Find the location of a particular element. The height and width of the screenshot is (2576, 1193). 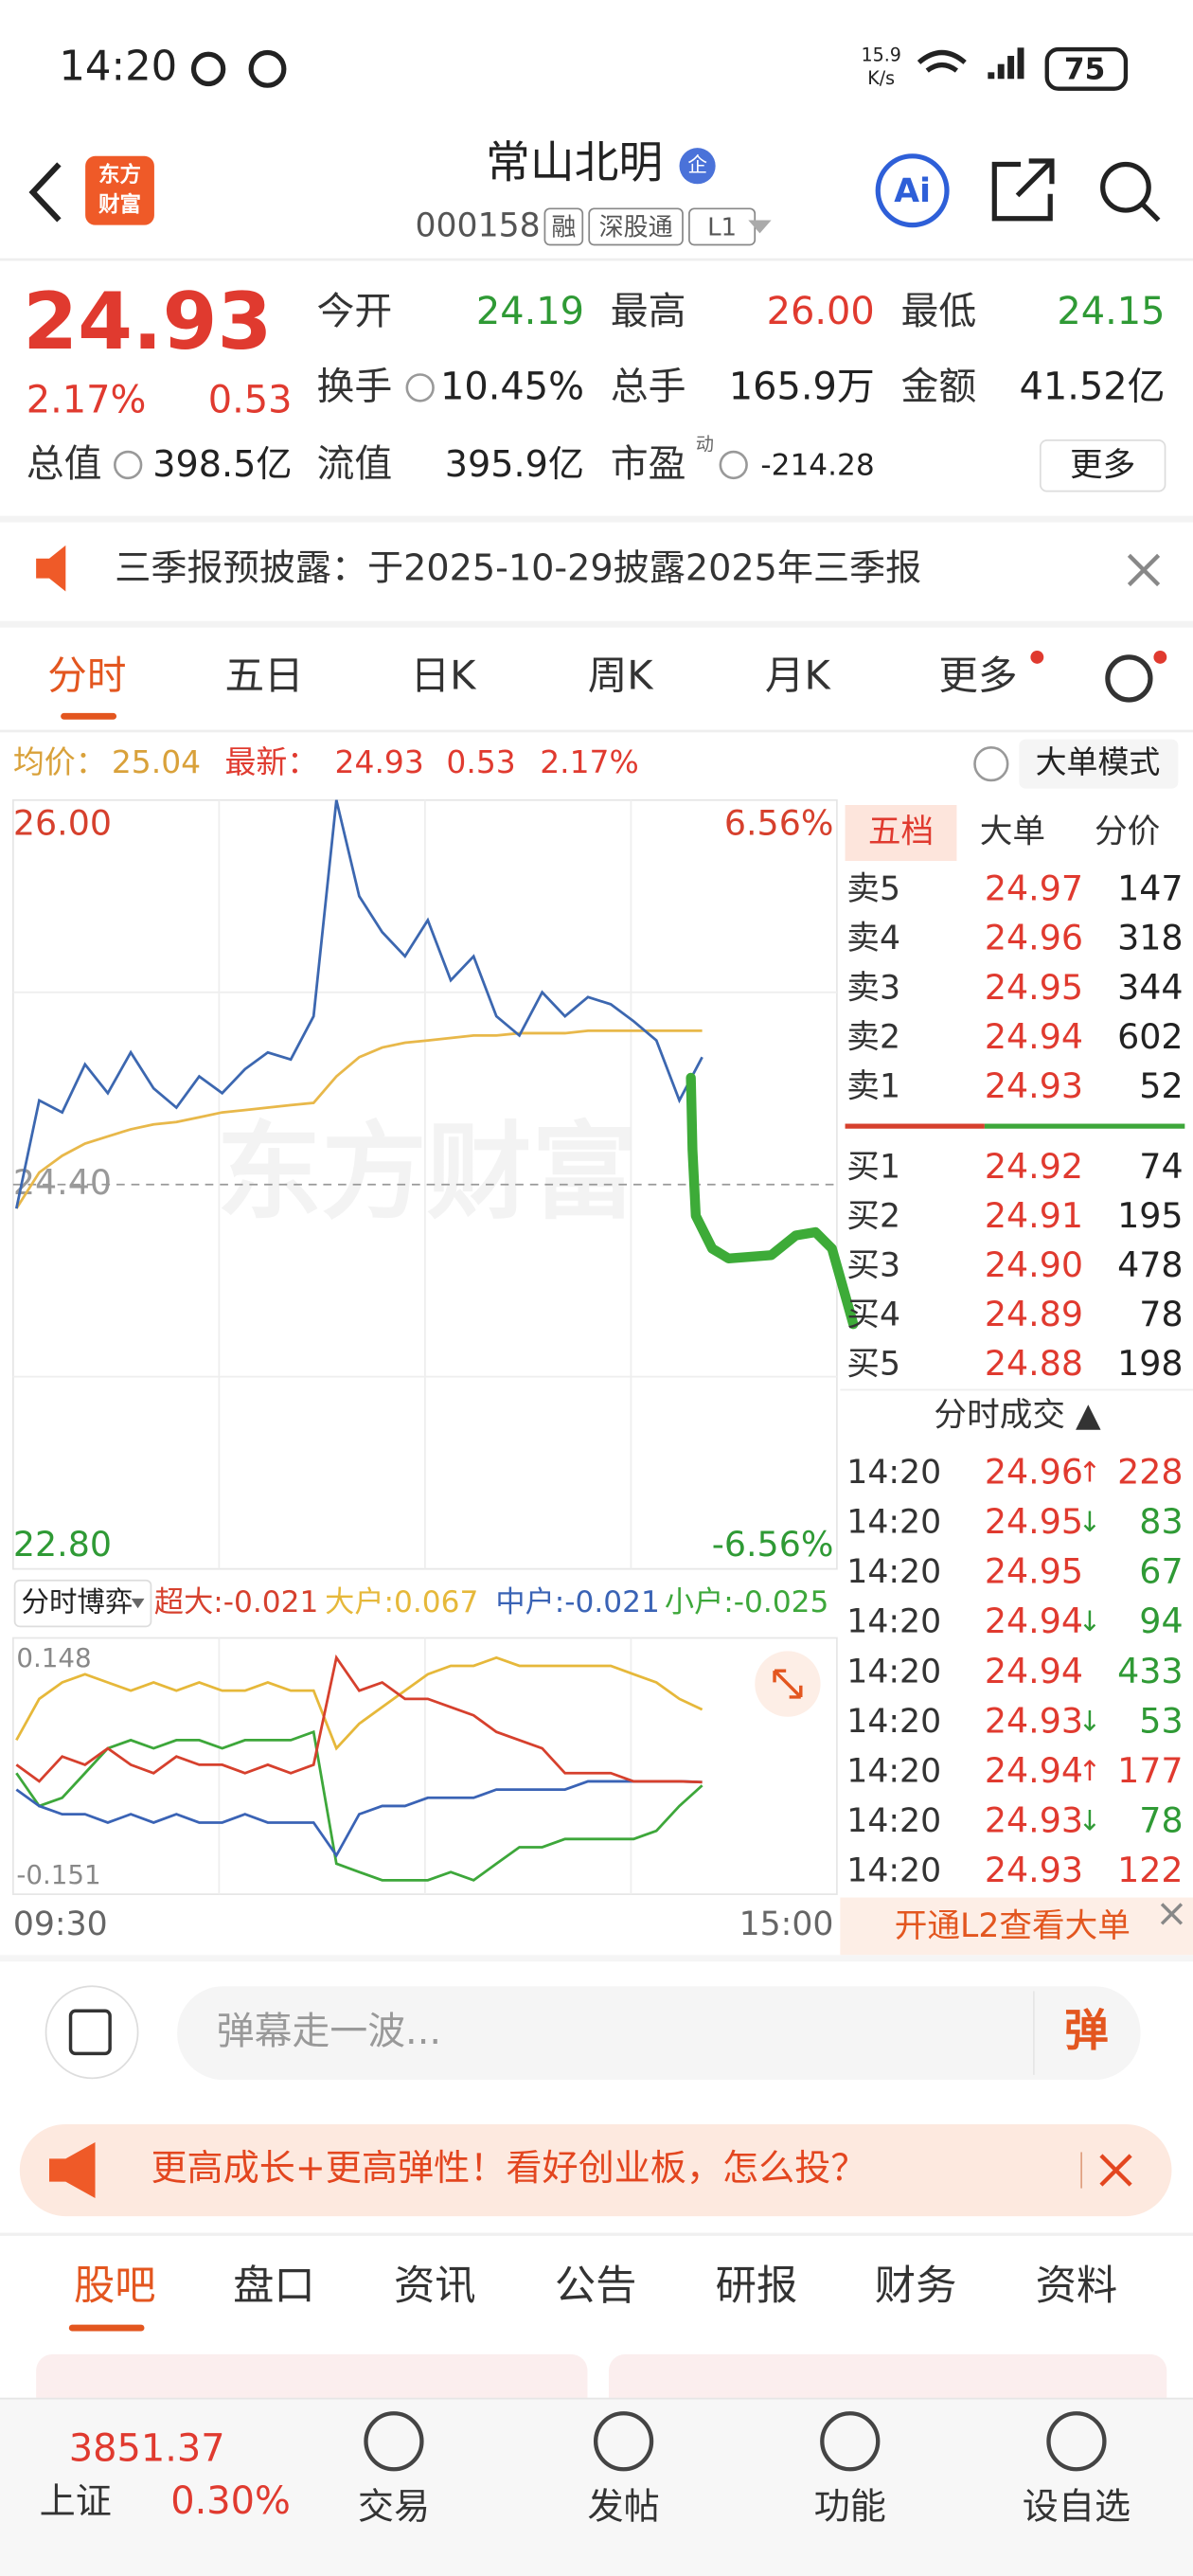

nav-label: 功能 is located at coordinates (850, 2506).